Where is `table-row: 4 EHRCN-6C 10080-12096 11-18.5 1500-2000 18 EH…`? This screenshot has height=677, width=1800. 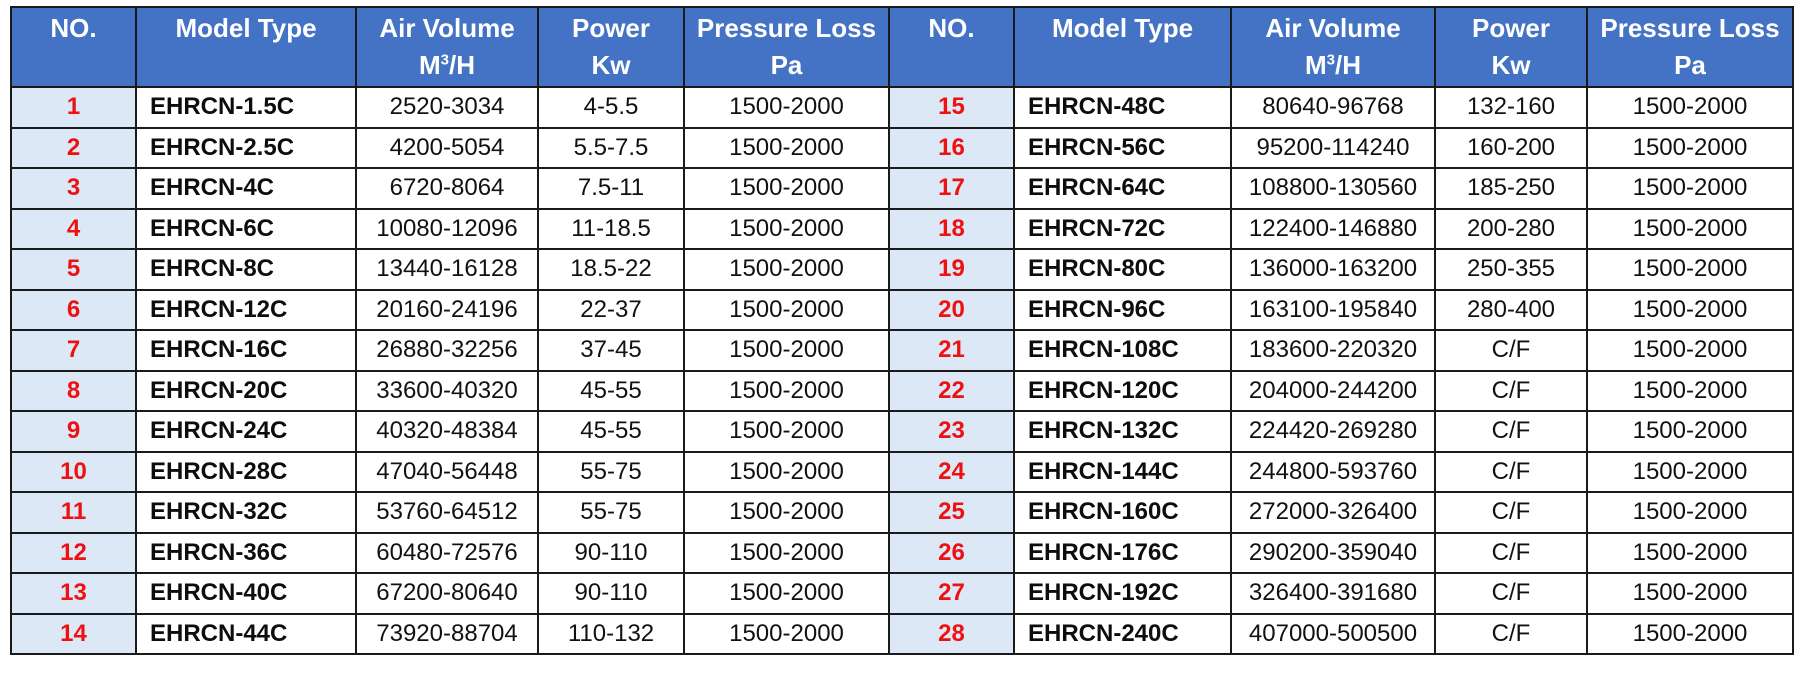
table-row: 4 EHRCN-6C 10080-12096 11-18.5 1500-2000 18 EH… is located at coordinates (902, 228).